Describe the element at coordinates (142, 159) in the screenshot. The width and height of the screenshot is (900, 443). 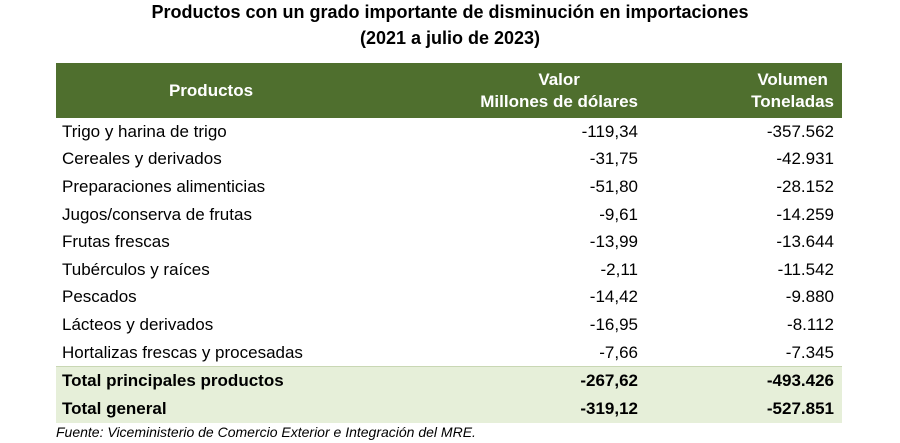
I see `cell-producto: Cereales y derivados` at that location.